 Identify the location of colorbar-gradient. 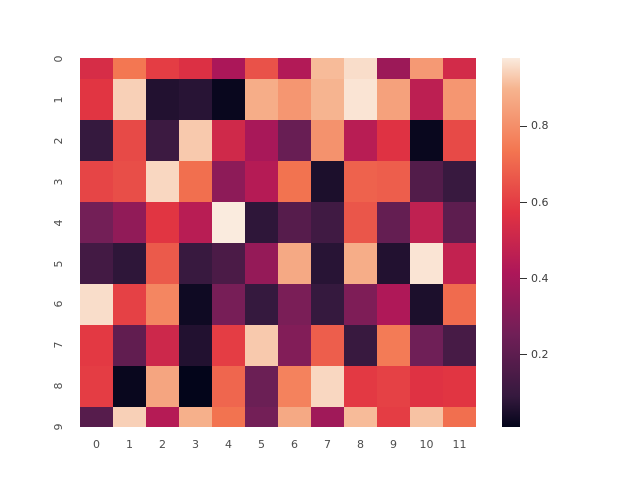
(511, 242).